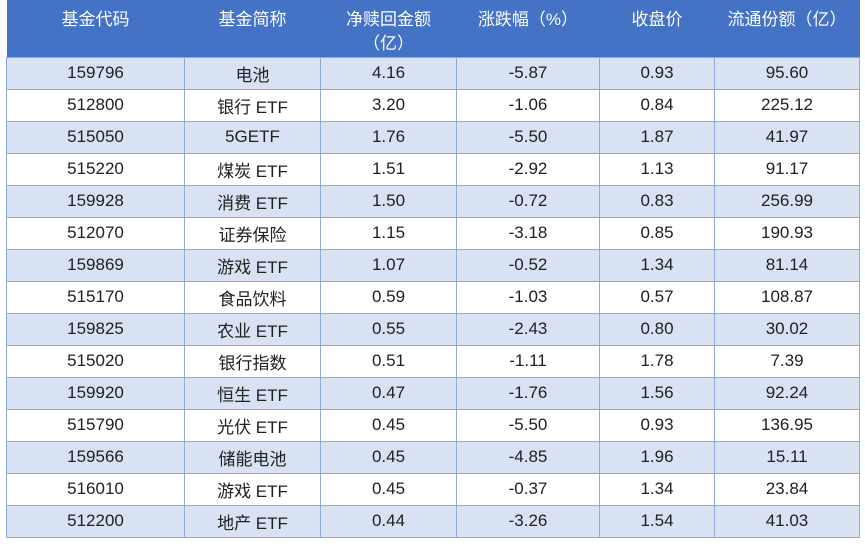 The height and width of the screenshot is (546, 865). What do you see at coordinates (95, 73) in the screenshot?
I see `cell-fund-code: 159796` at bounding box center [95, 73].